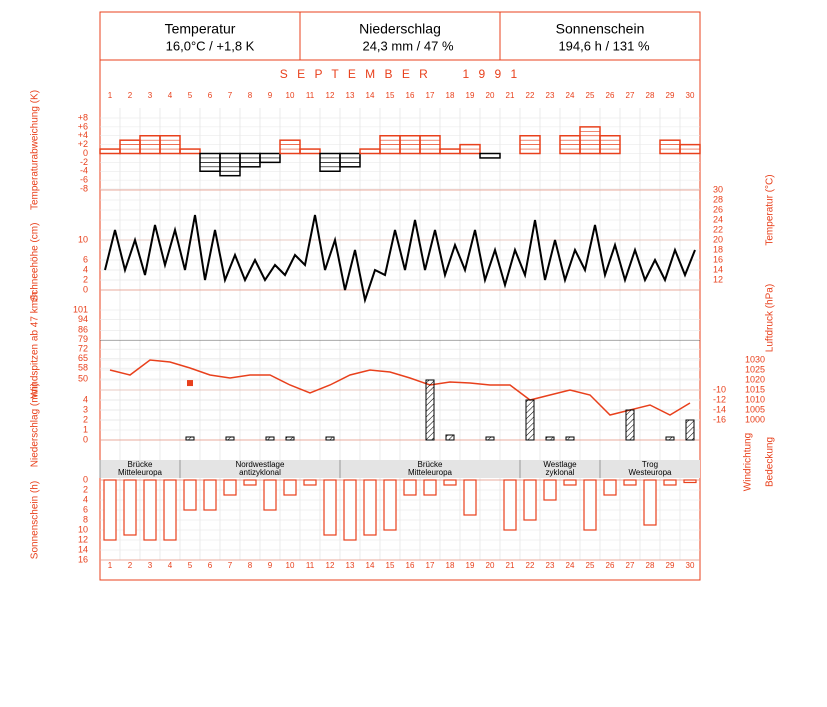 The width and height of the screenshot is (827, 707). Describe the element at coordinates (130, 95) in the screenshot. I see `day-label: 2` at that location.